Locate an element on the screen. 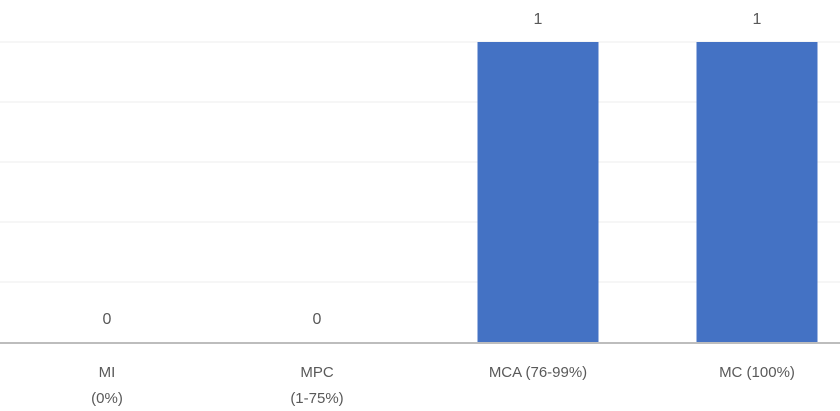 The height and width of the screenshot is (411, 840). x-tick-label: MCA (76-99%) is located at coordinates (538, 372).